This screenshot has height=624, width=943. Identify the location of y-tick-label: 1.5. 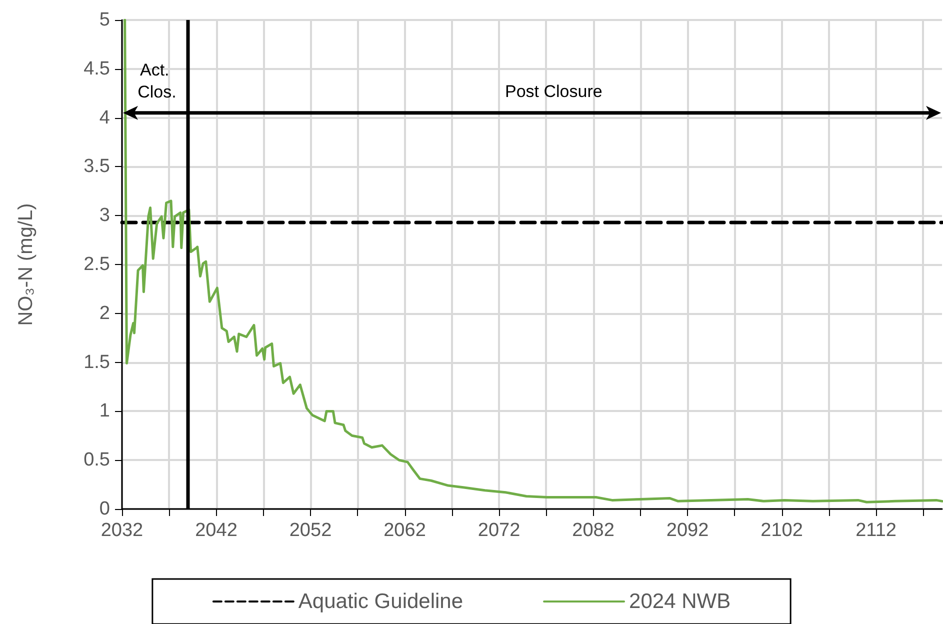
(97, 362).